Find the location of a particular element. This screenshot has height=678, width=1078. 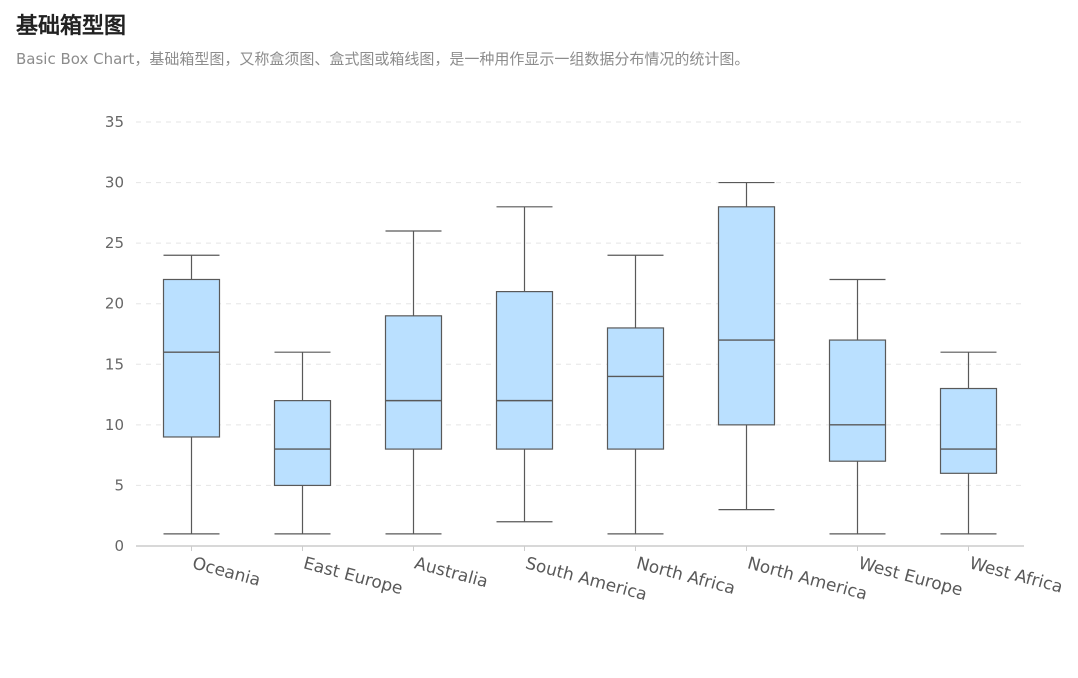

x-tick-label: West Africa is located at coordinates (1016, 576).